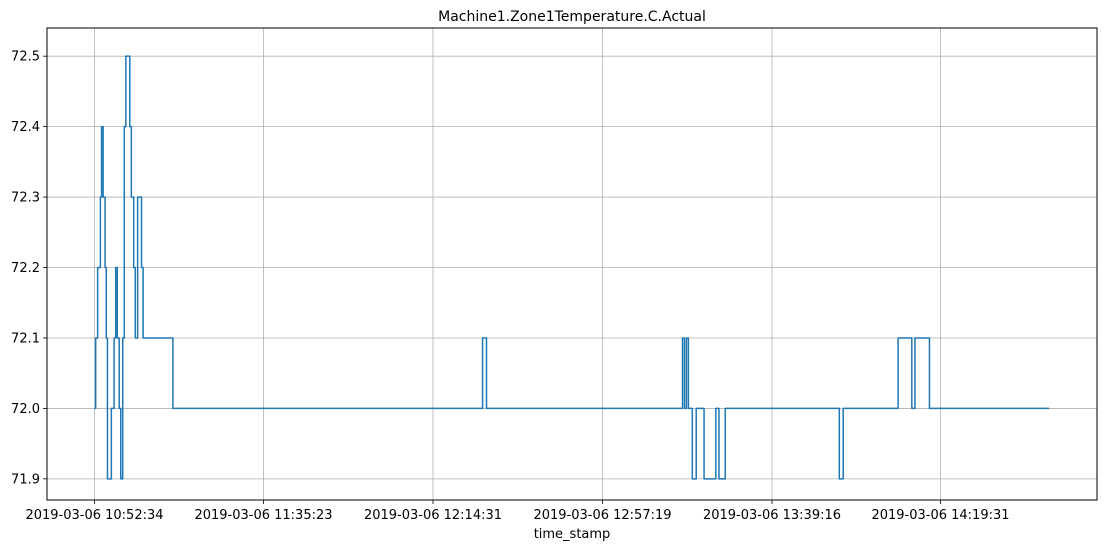 This screenshot has height=559, width=1116. I want to click on chart-title: Machine1.Zone1Temperature.C.Actual, so click(572, 17).